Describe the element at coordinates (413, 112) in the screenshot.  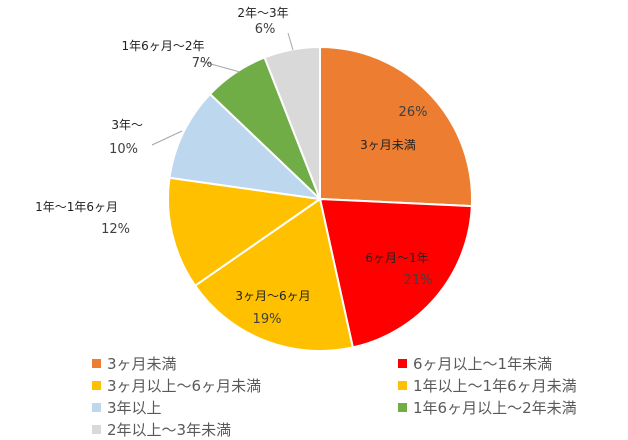
I see `slice-percent-label: 26%` at that location.